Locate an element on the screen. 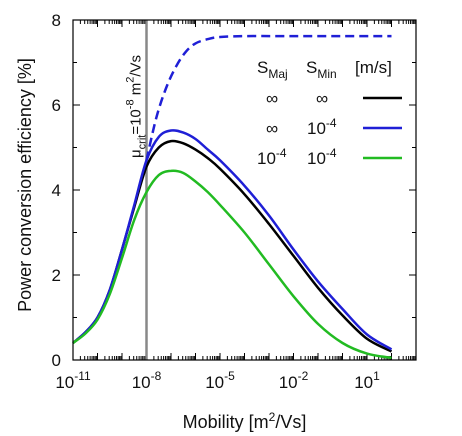  y-tick-label: 8 is located at coordinates (56, 20).